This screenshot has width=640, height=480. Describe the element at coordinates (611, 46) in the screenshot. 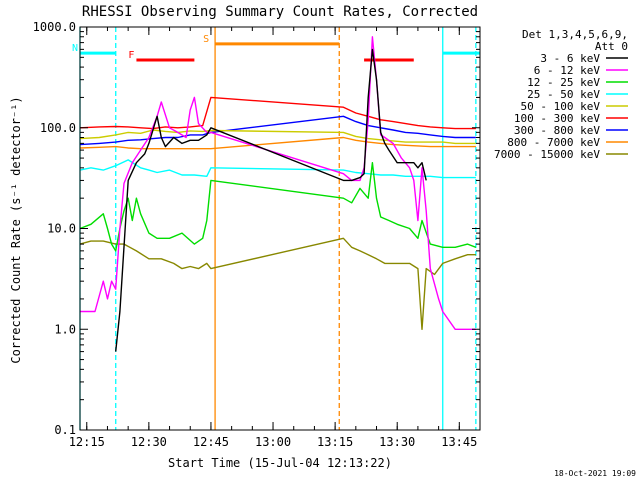

I see `legend-header-2: Att 0` at that location.